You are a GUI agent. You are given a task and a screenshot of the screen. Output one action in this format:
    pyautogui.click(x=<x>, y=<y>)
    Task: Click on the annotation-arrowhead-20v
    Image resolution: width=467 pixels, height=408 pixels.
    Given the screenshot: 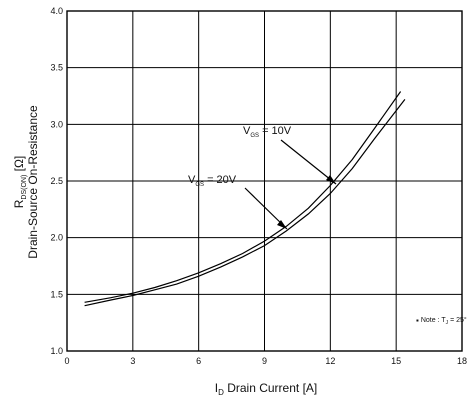 What is the action you would take?
    pyautogui.click(x=282, y=224)
    